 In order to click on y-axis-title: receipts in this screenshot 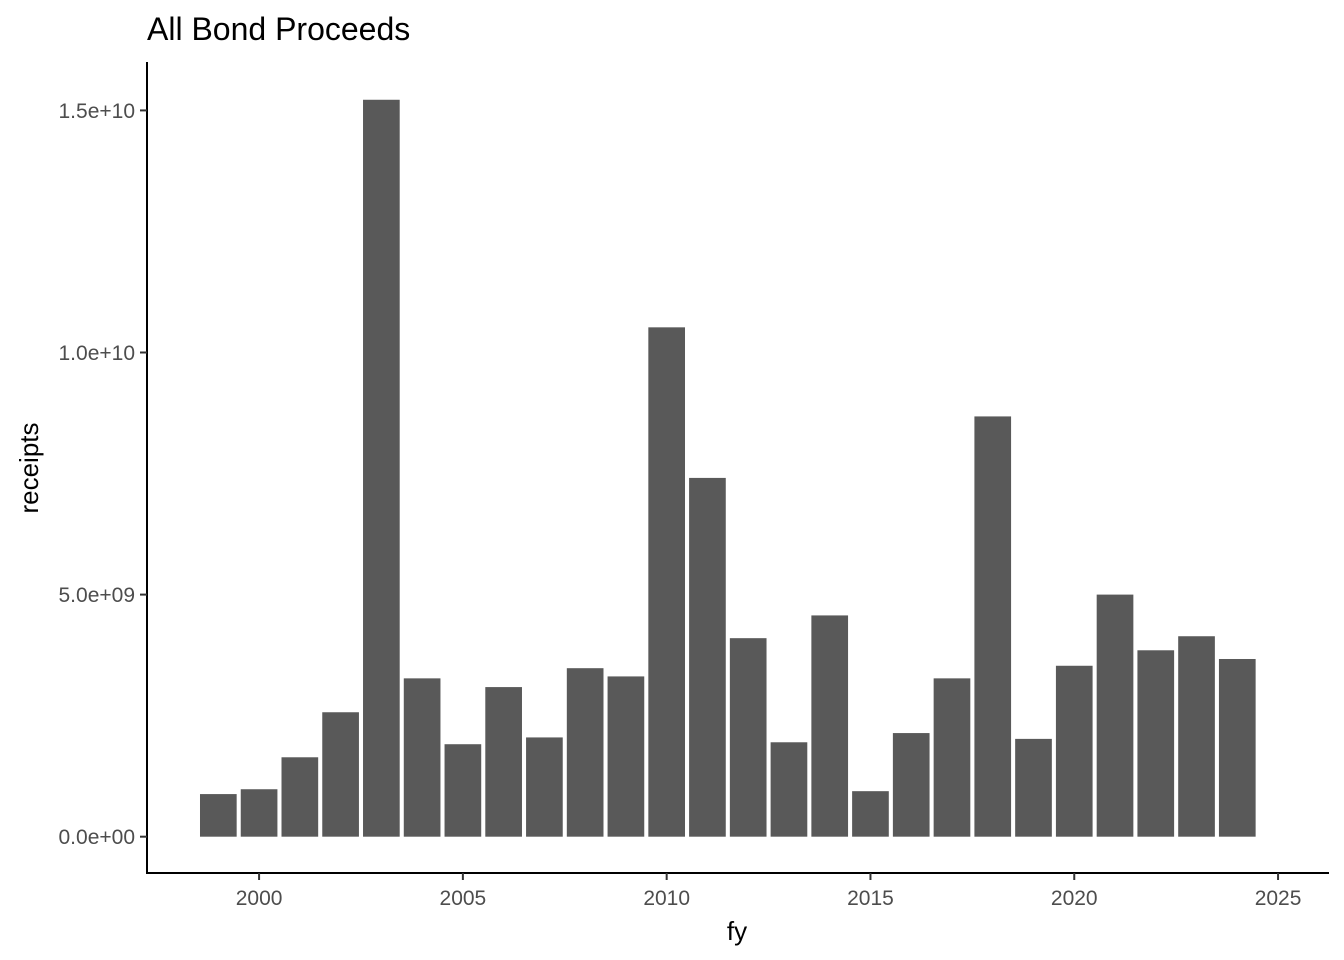, I will do `click(29, 467)`.